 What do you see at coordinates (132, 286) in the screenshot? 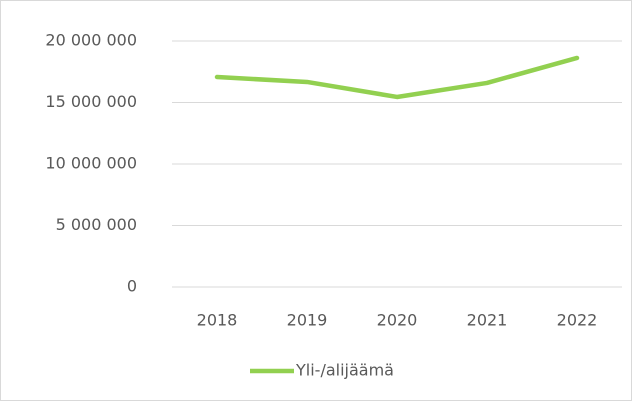
I see `y-tick-label: 0` at bounding box center [132, 286].